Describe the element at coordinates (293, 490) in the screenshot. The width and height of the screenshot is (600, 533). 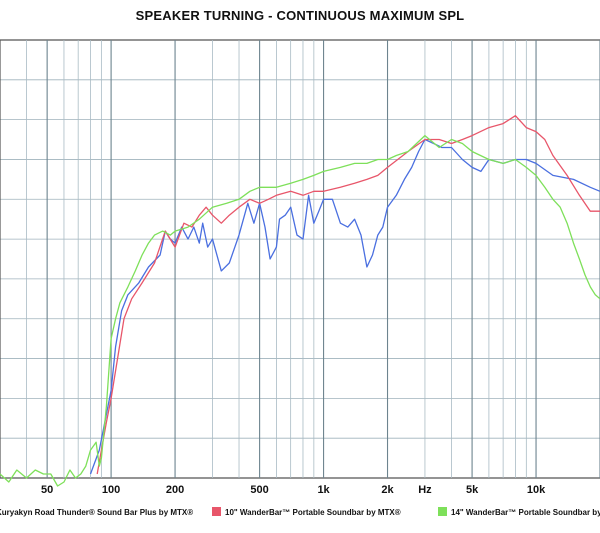
I see `x-axis-ticks: 50 100 200 500 1k 2k Hz 5k 10k` at that location.